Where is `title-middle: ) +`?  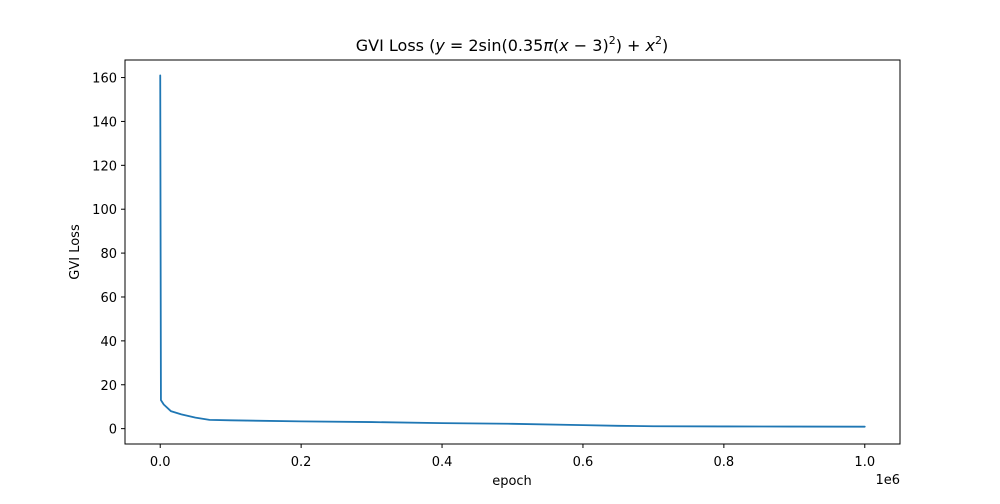 title-middle: ) + is located at coordinates (631, 45).